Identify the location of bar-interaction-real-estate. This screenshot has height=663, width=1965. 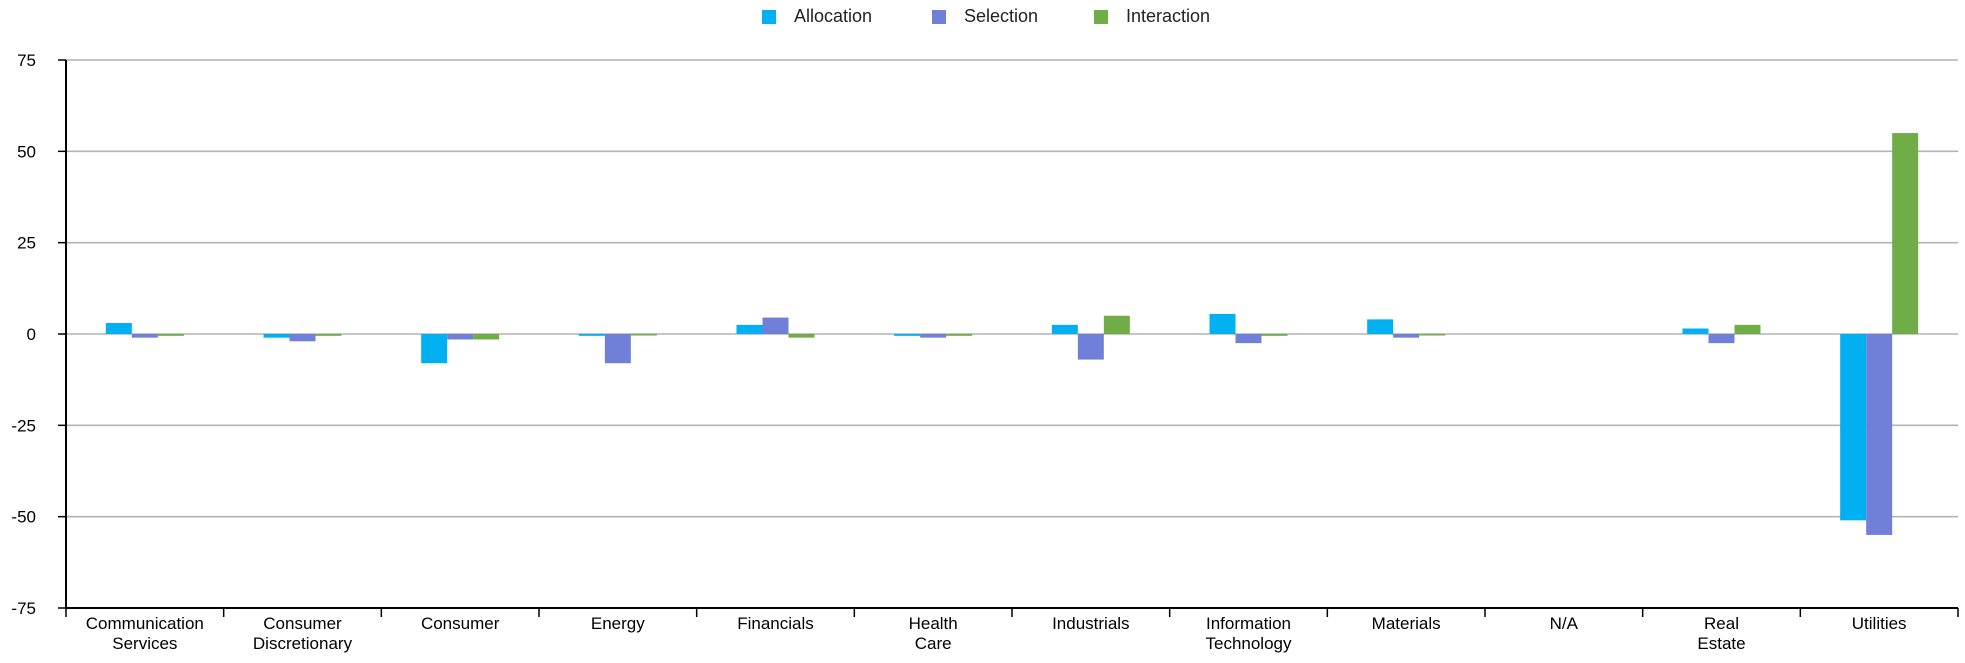
(1747, 329).